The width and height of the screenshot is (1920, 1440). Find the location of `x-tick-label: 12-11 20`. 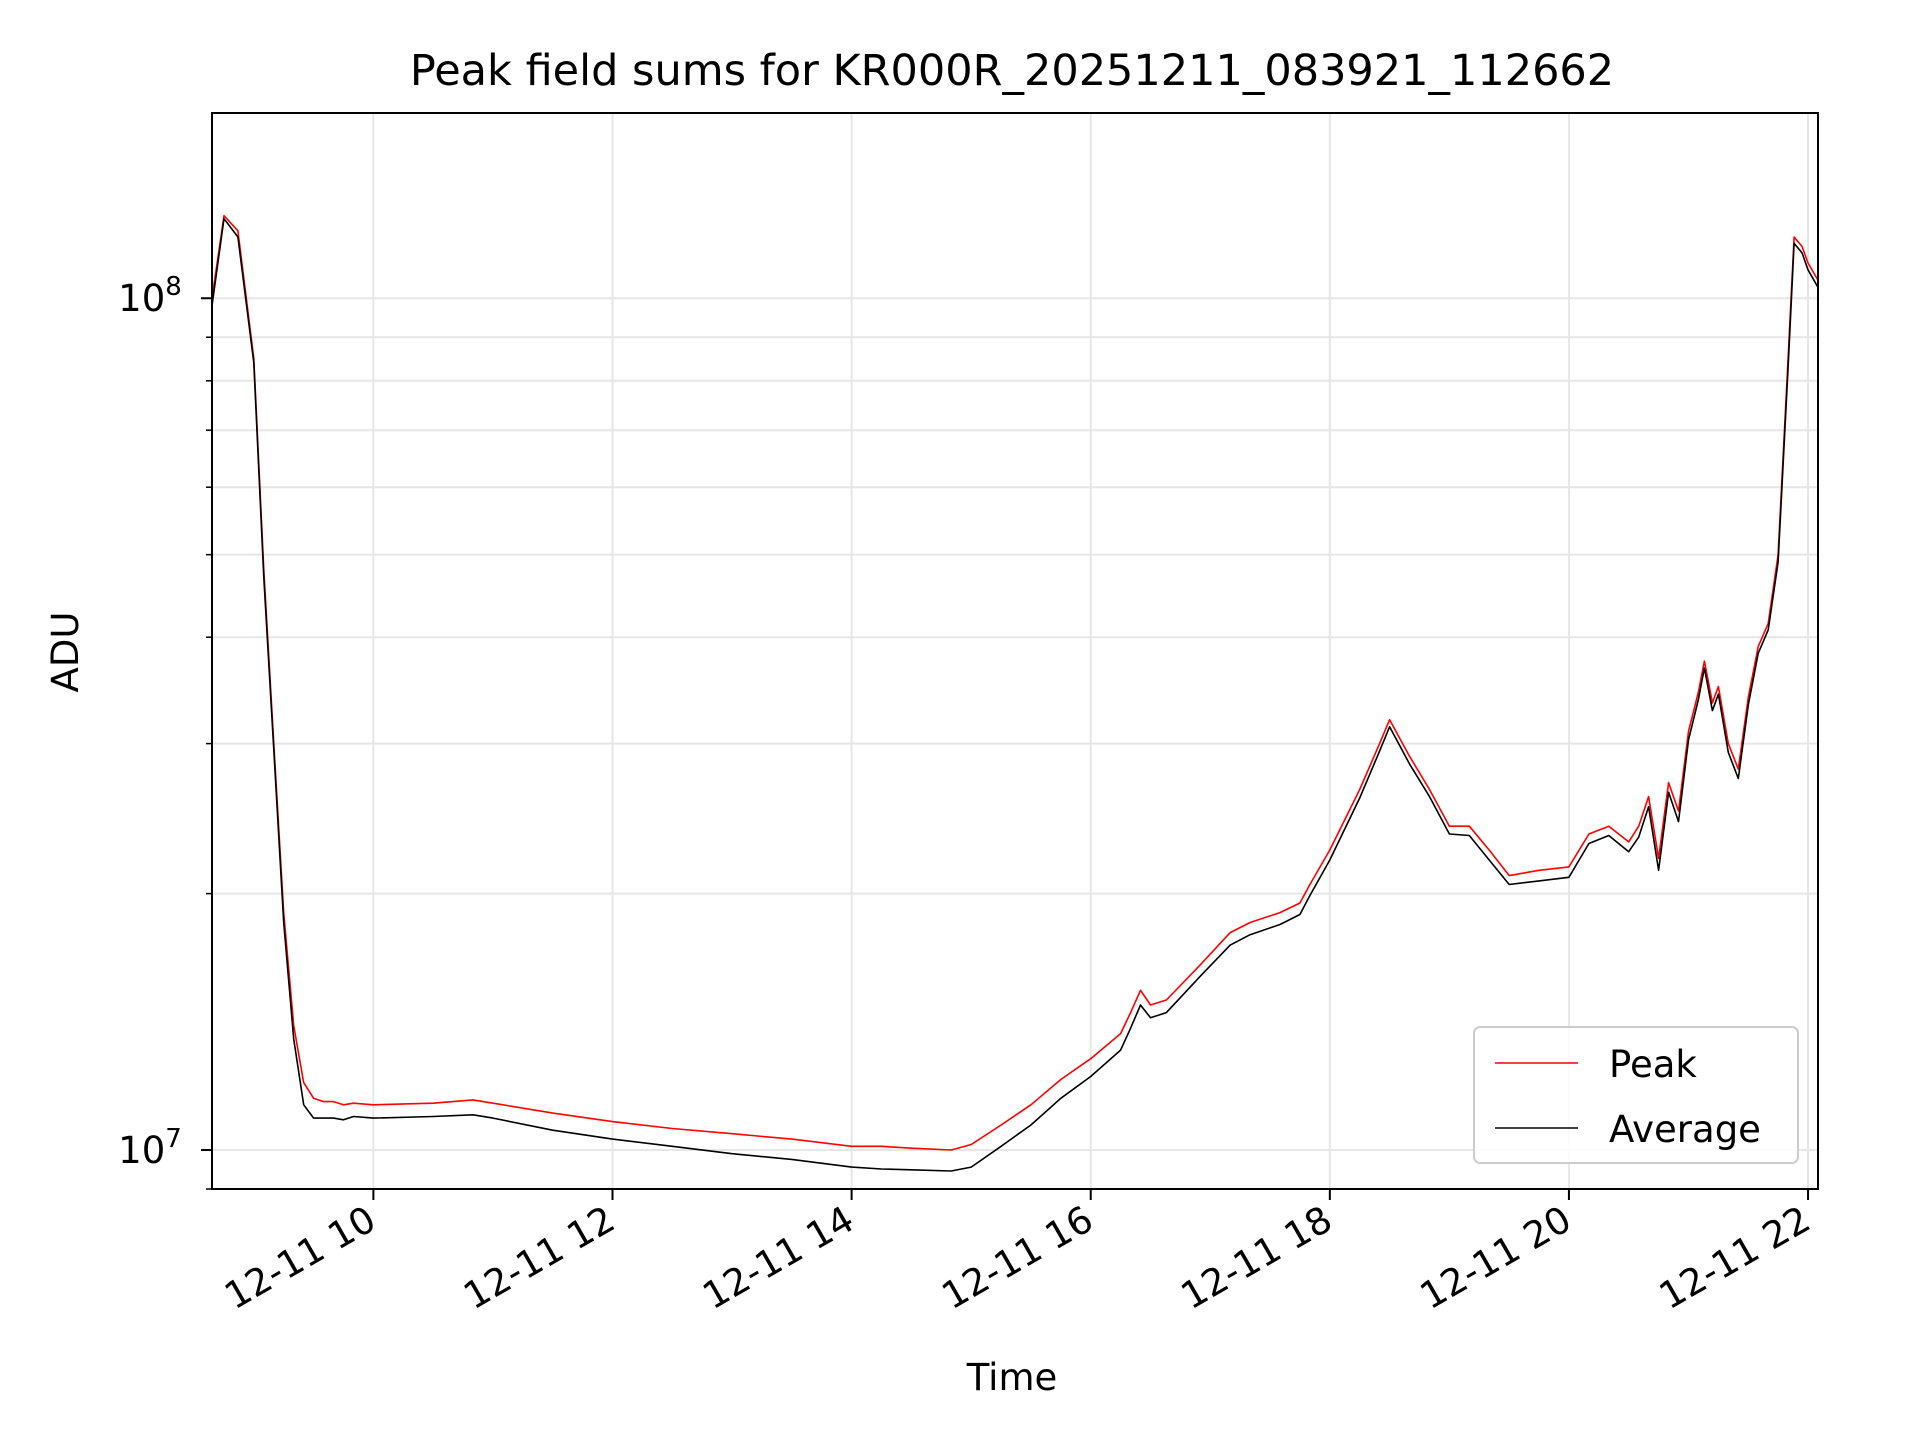

x-tick-label: 12-11 20 is located at coordinates (1496, 1258).